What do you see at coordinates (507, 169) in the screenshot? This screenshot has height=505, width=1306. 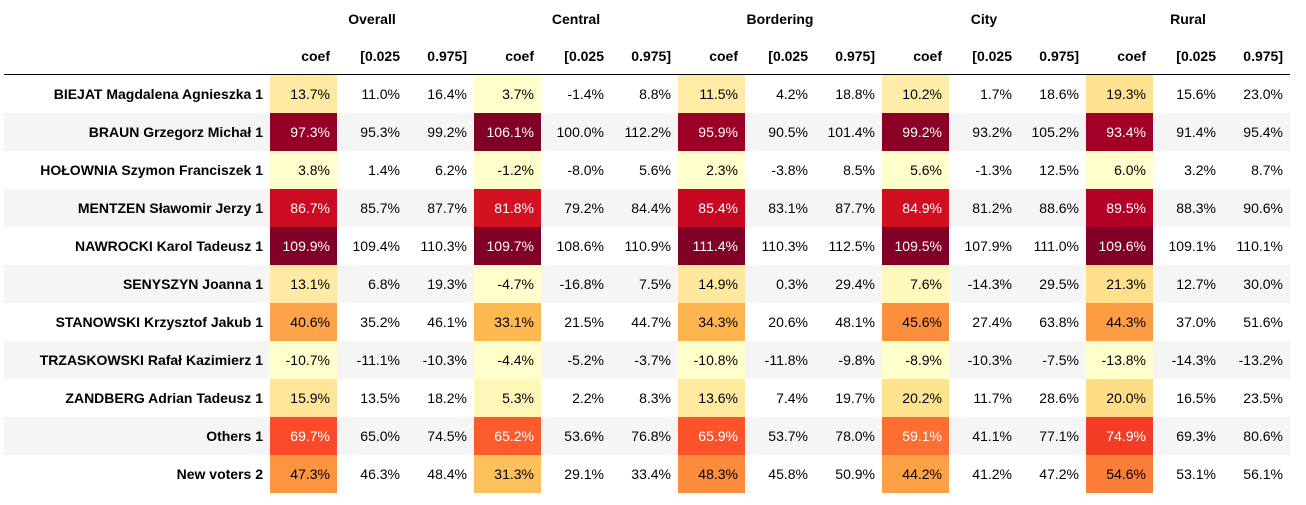 I see `coef-cell: -1.2%` at bounding box center [507, 169].